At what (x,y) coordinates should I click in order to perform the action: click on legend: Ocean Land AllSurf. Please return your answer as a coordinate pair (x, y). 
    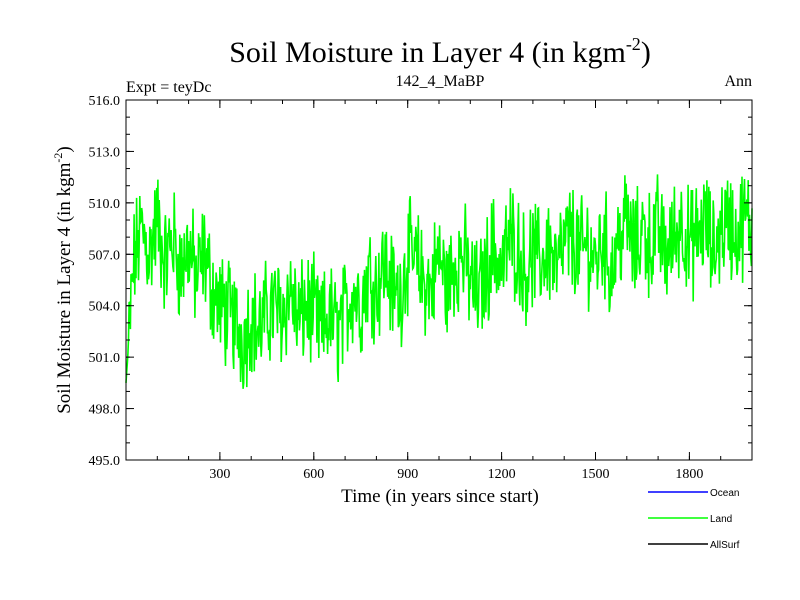
    Looking at the image, I should click on (694, 519).